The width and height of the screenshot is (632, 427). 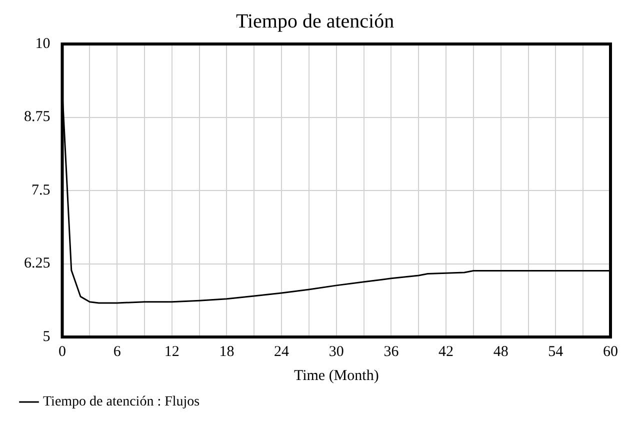 I want to click on y-tick-label: 10, so click(x=42, y=44).